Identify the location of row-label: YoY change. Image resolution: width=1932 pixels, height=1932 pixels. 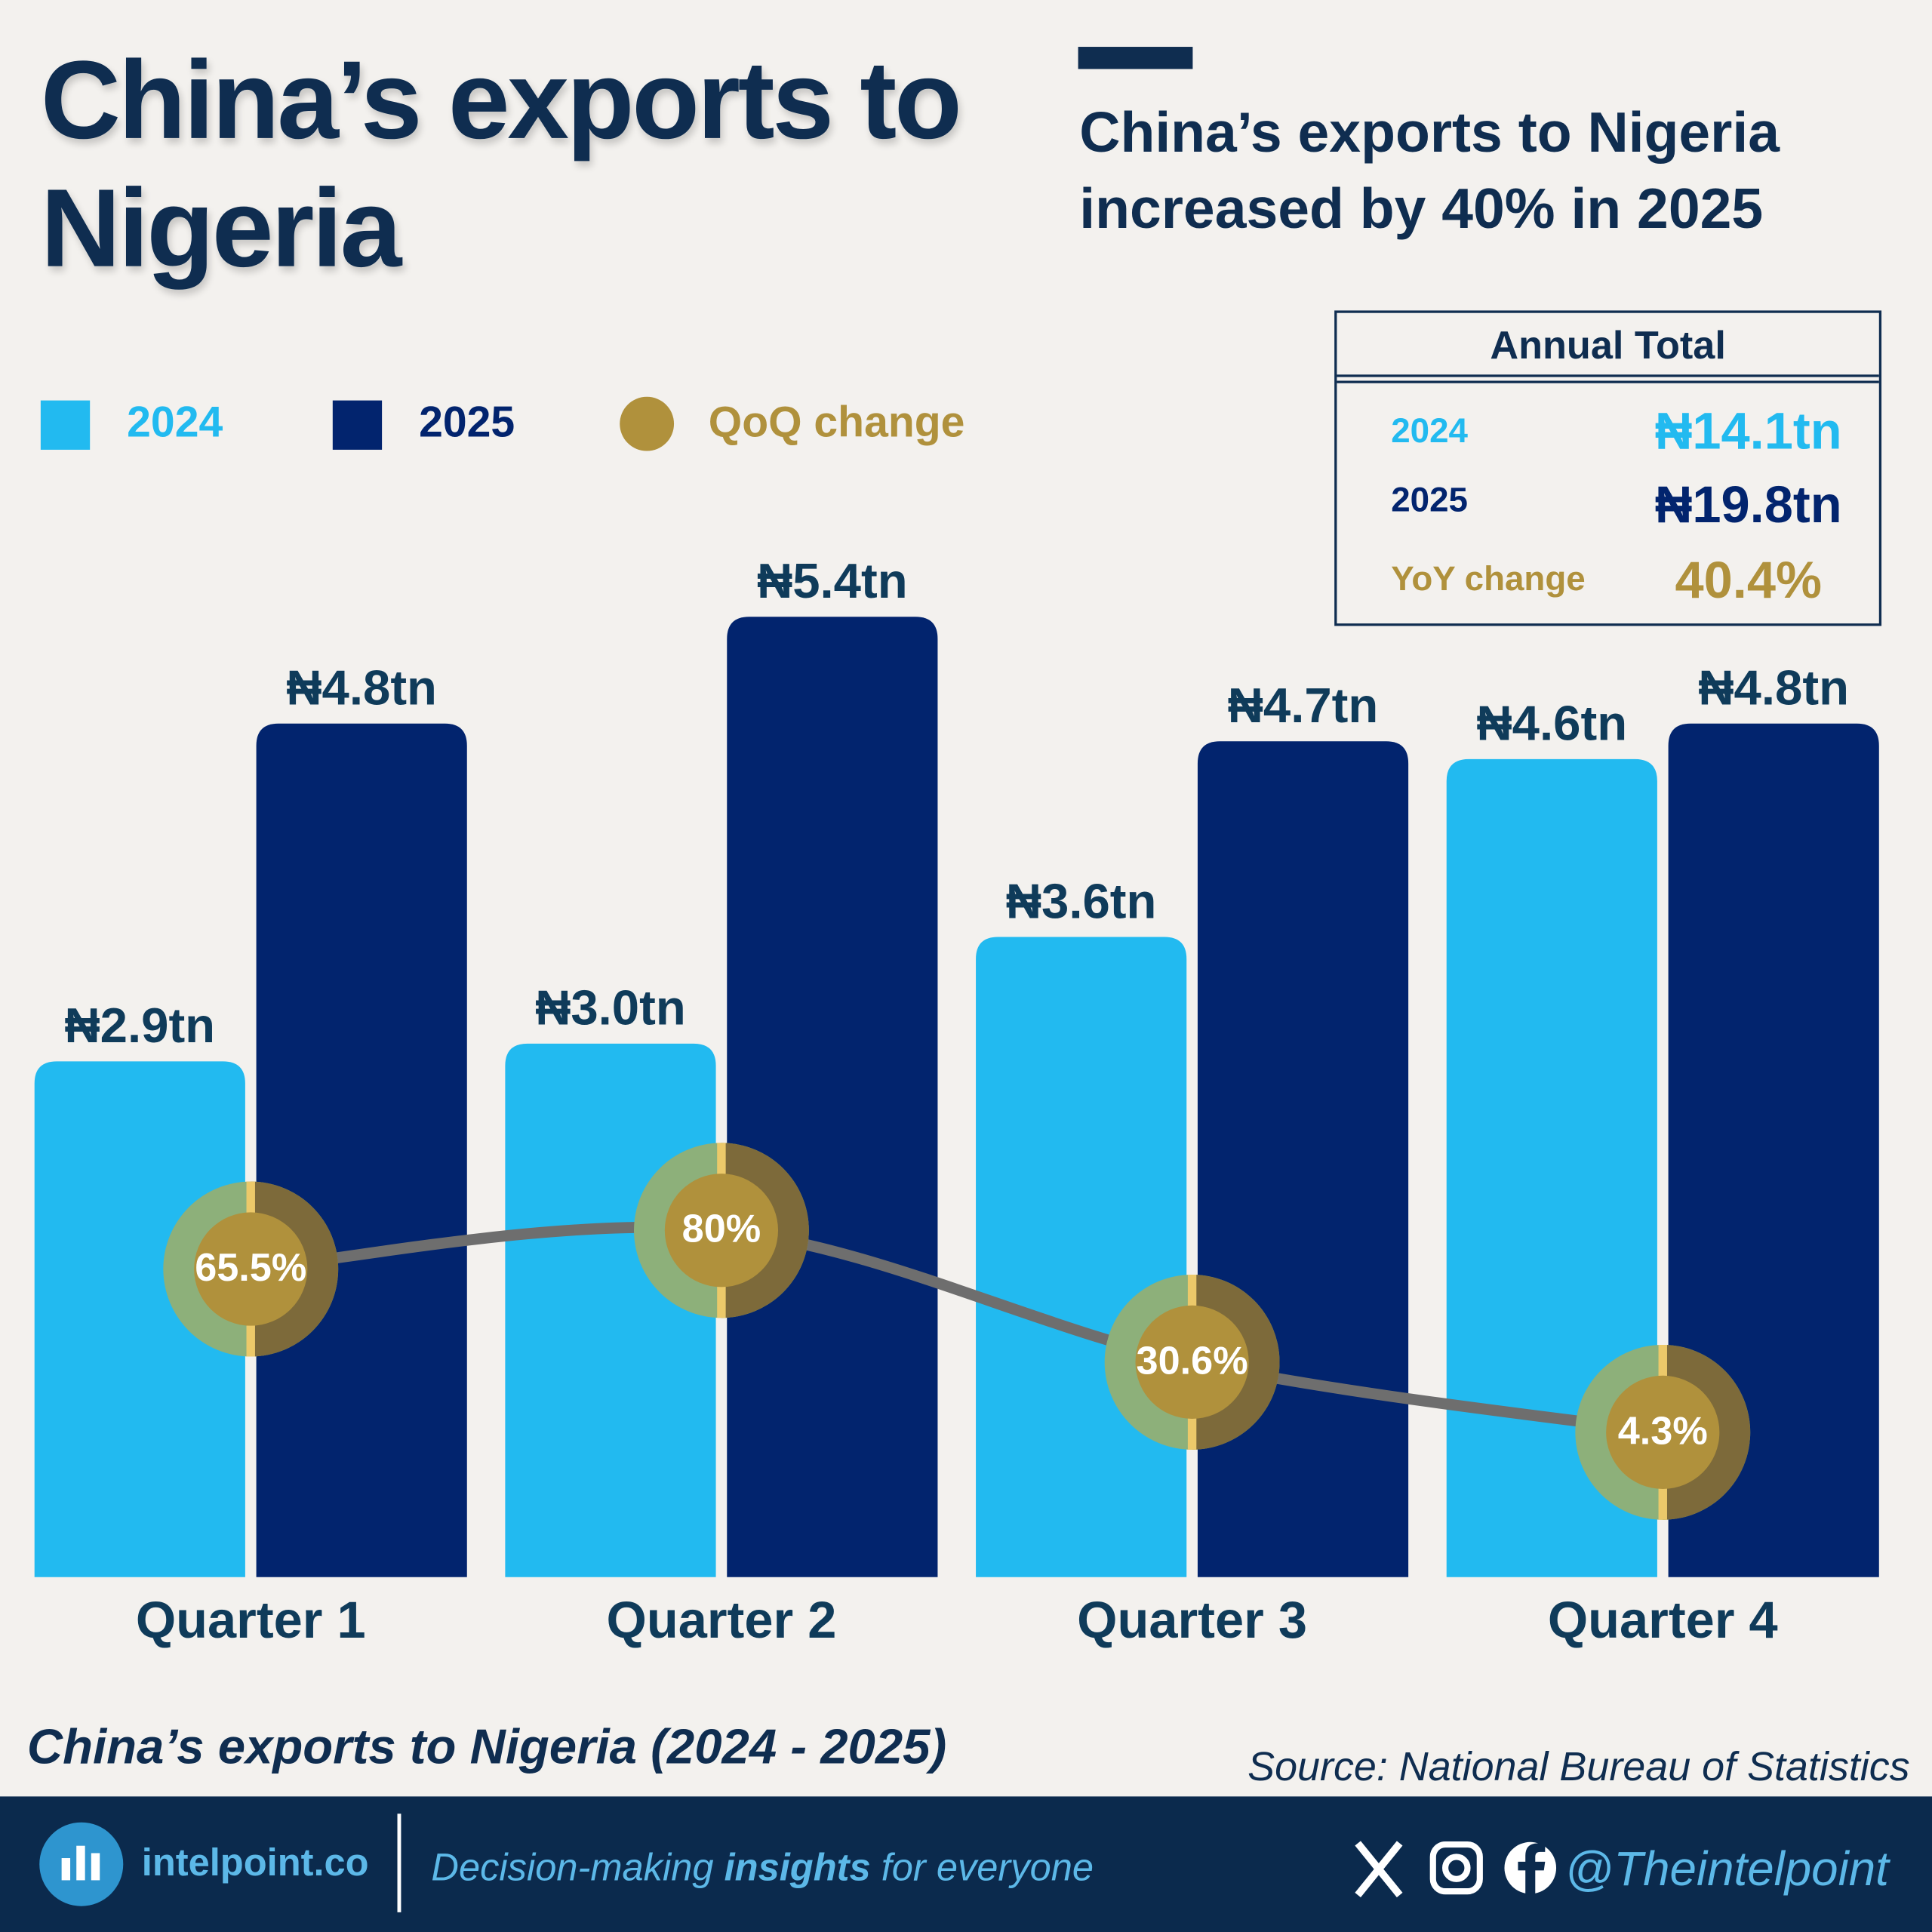
(1488, 578).